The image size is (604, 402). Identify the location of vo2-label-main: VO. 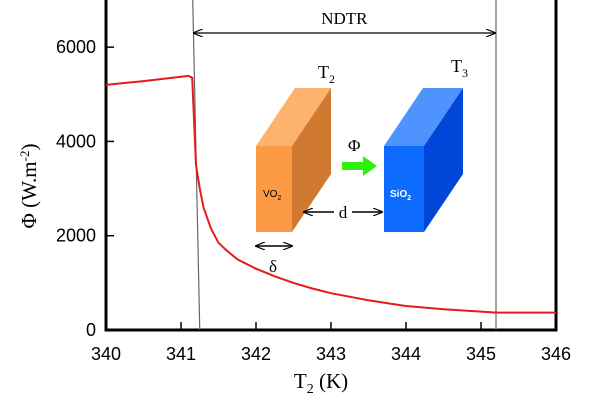
(270, 194).